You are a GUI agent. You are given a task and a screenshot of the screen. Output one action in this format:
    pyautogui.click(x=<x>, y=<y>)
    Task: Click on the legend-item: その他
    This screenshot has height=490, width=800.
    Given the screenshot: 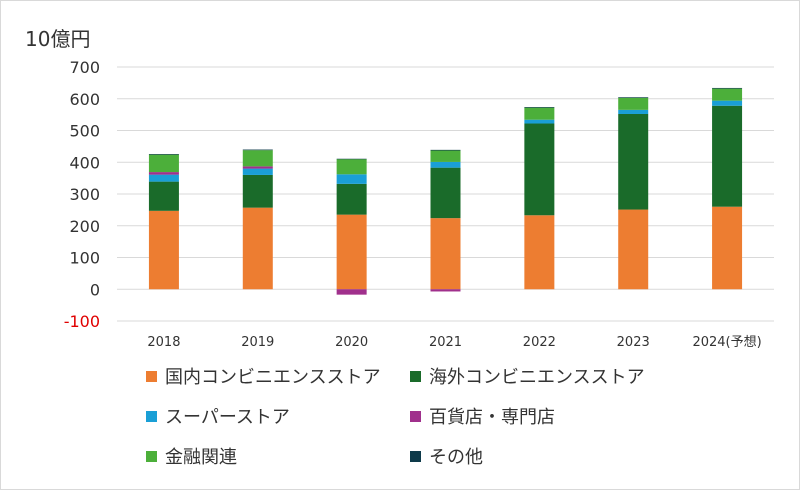 What is the action you would take?
    pyautogui.click(x=446, y=456)
    